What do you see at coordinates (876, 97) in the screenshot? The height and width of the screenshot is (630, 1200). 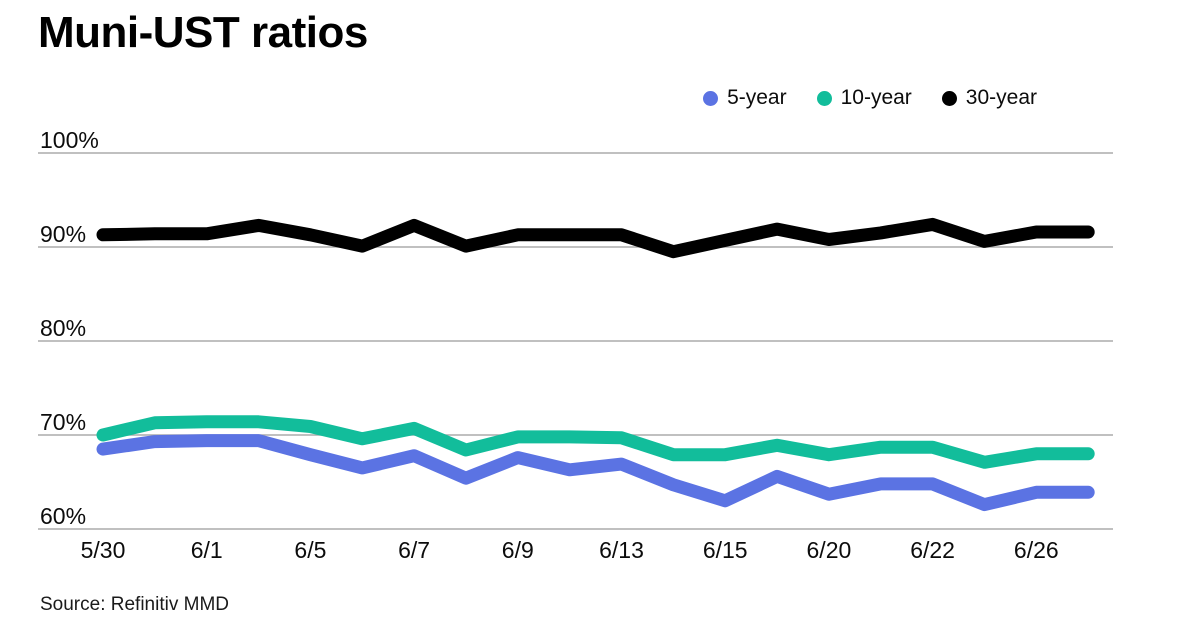 I see `legend-label-10-year: 10-year` at bounding box center [876, 97].